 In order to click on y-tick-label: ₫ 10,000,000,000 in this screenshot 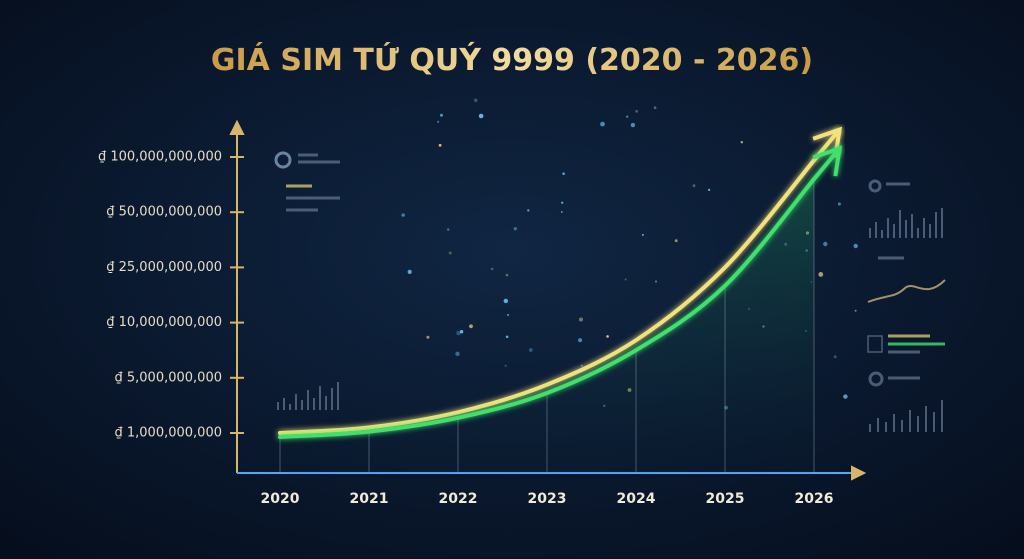, I will do `click(164, 322)`.